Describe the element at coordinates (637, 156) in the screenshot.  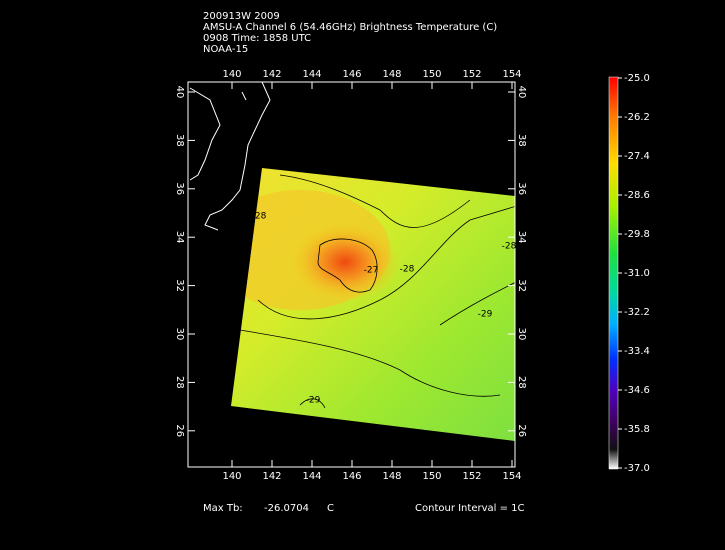
I see `colorbar-label: -27.4` at that location.